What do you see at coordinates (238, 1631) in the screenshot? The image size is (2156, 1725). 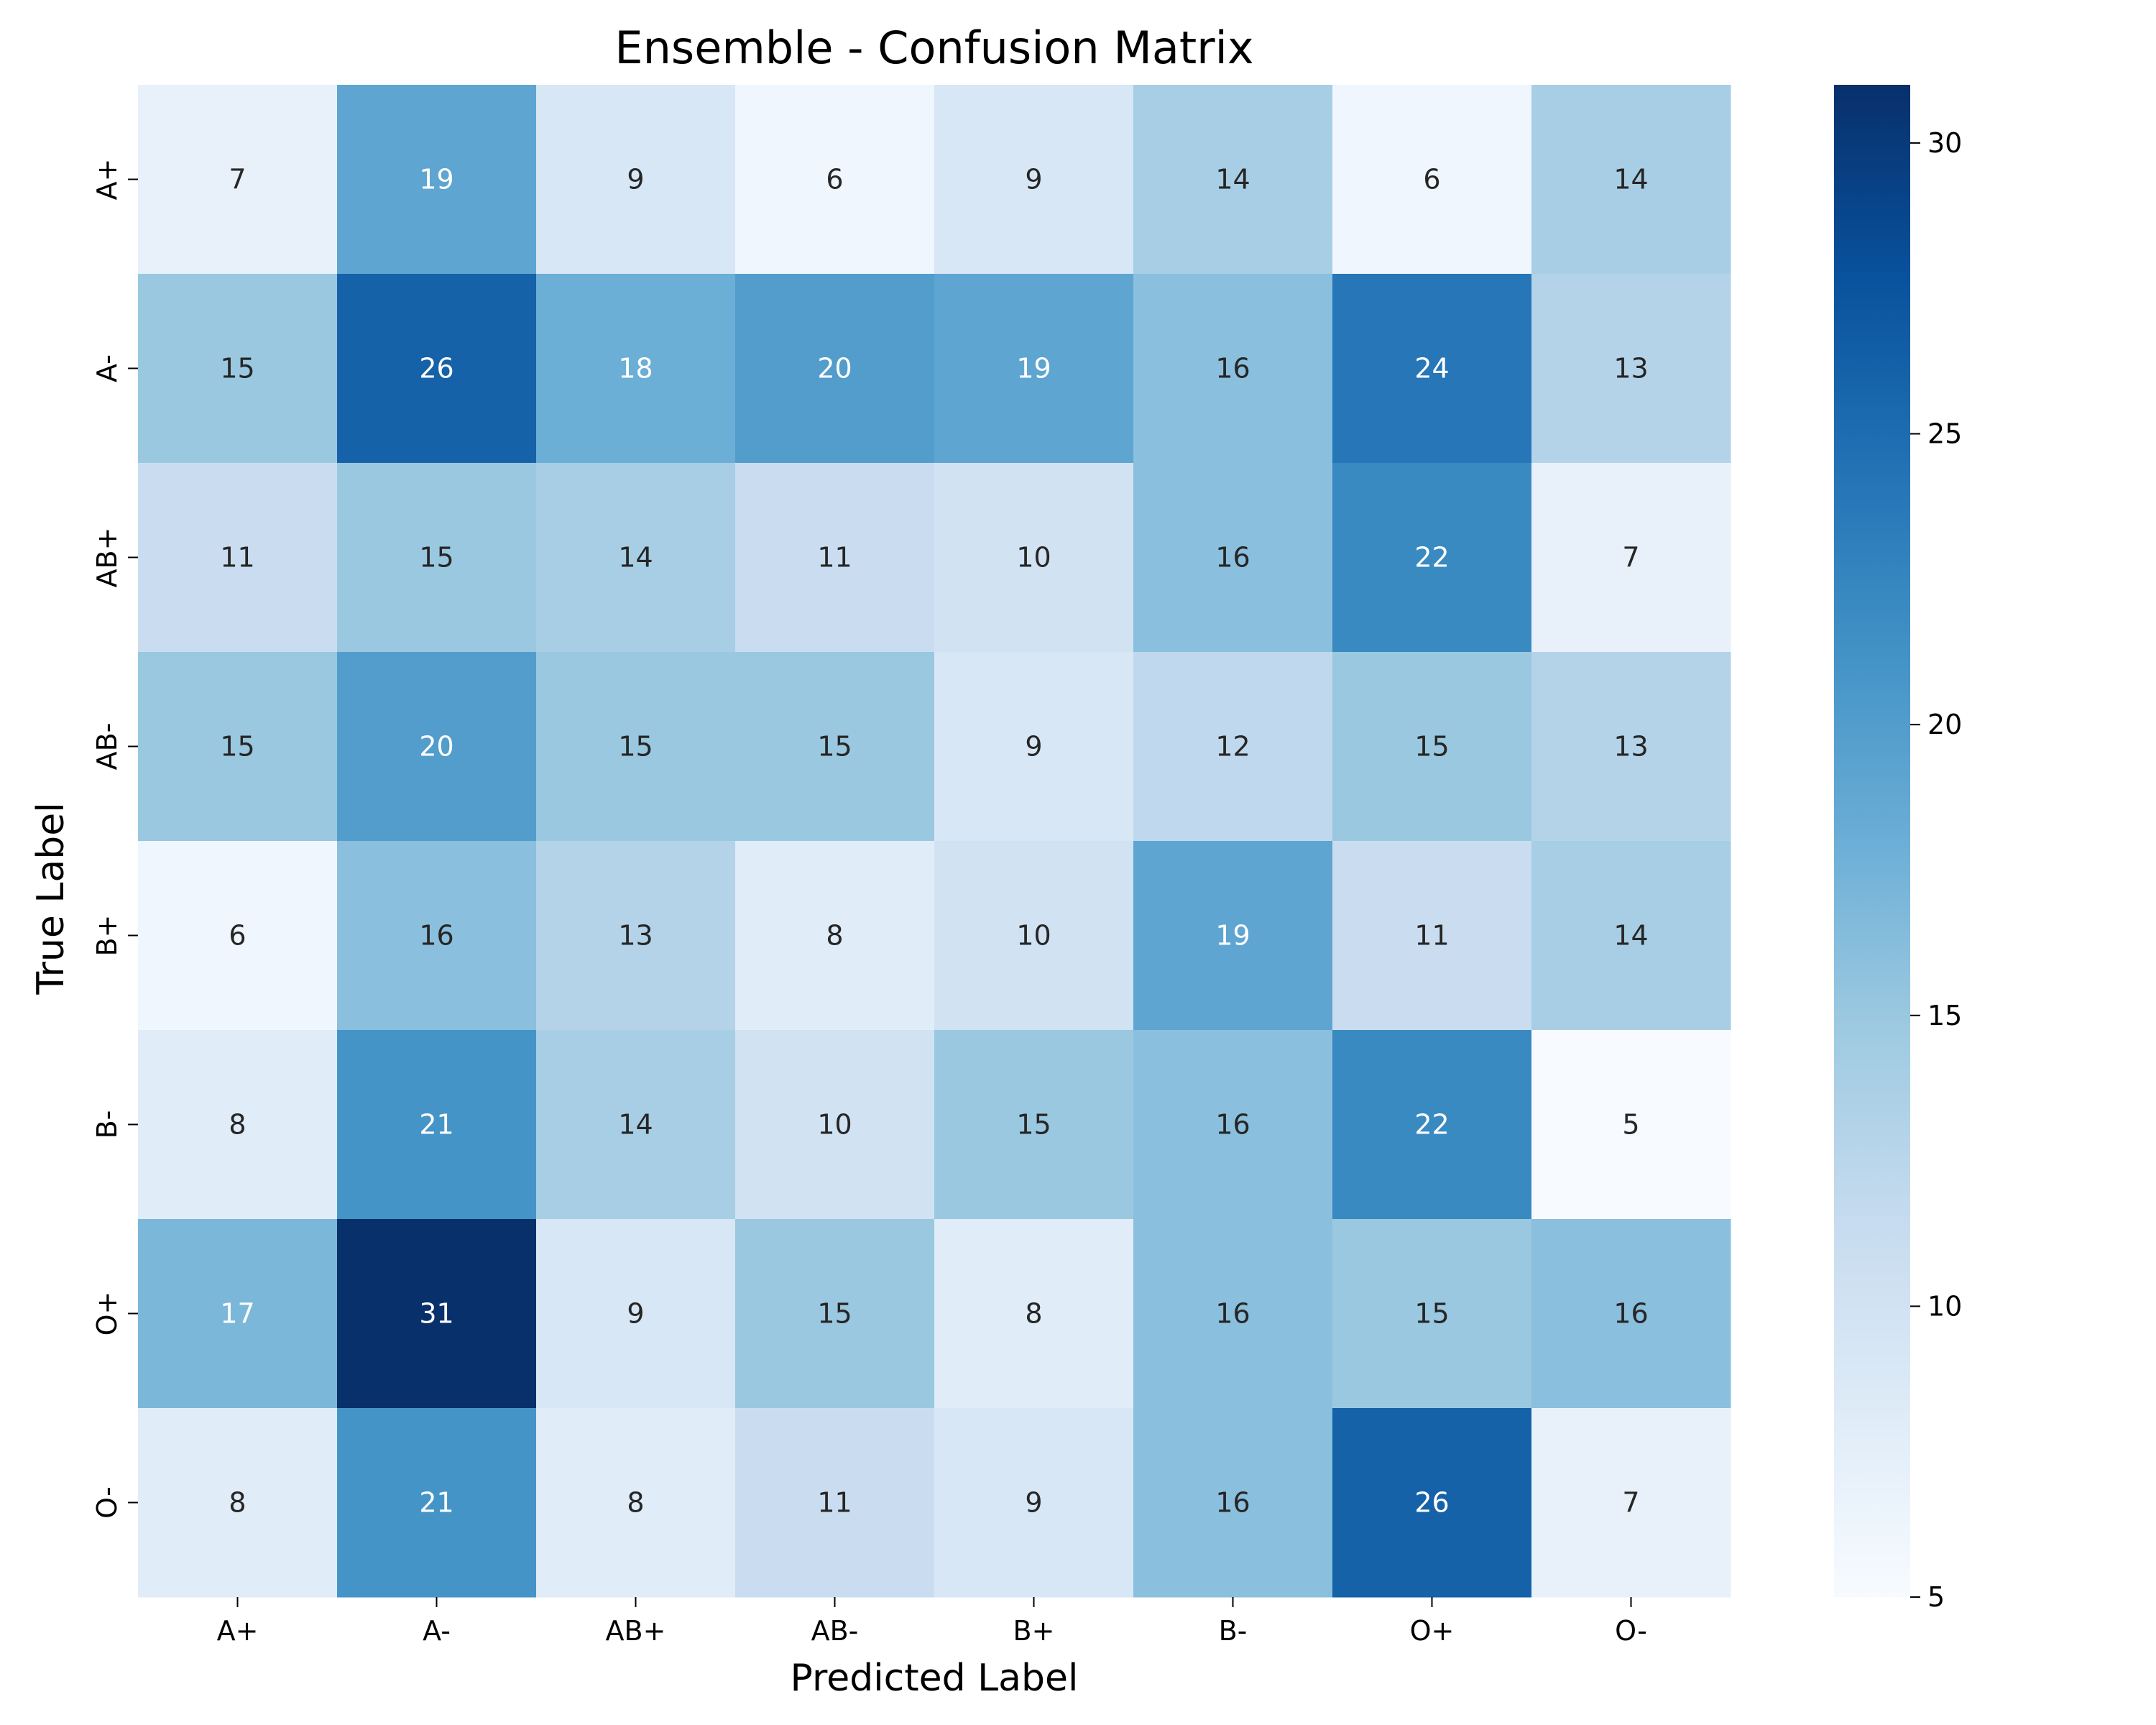 I see `x-tick-label: A+` at bounding box center [238, 1631].